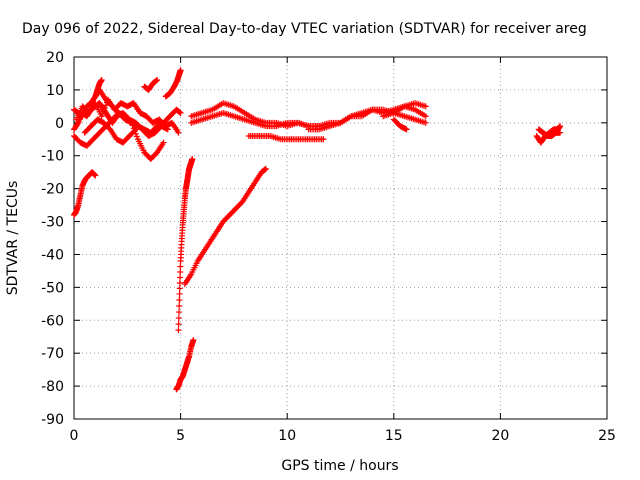  What do you see at coordinates (98, 88) in the screenshot?
I see `series-arc-early-f` at bounding box center [98, 88].